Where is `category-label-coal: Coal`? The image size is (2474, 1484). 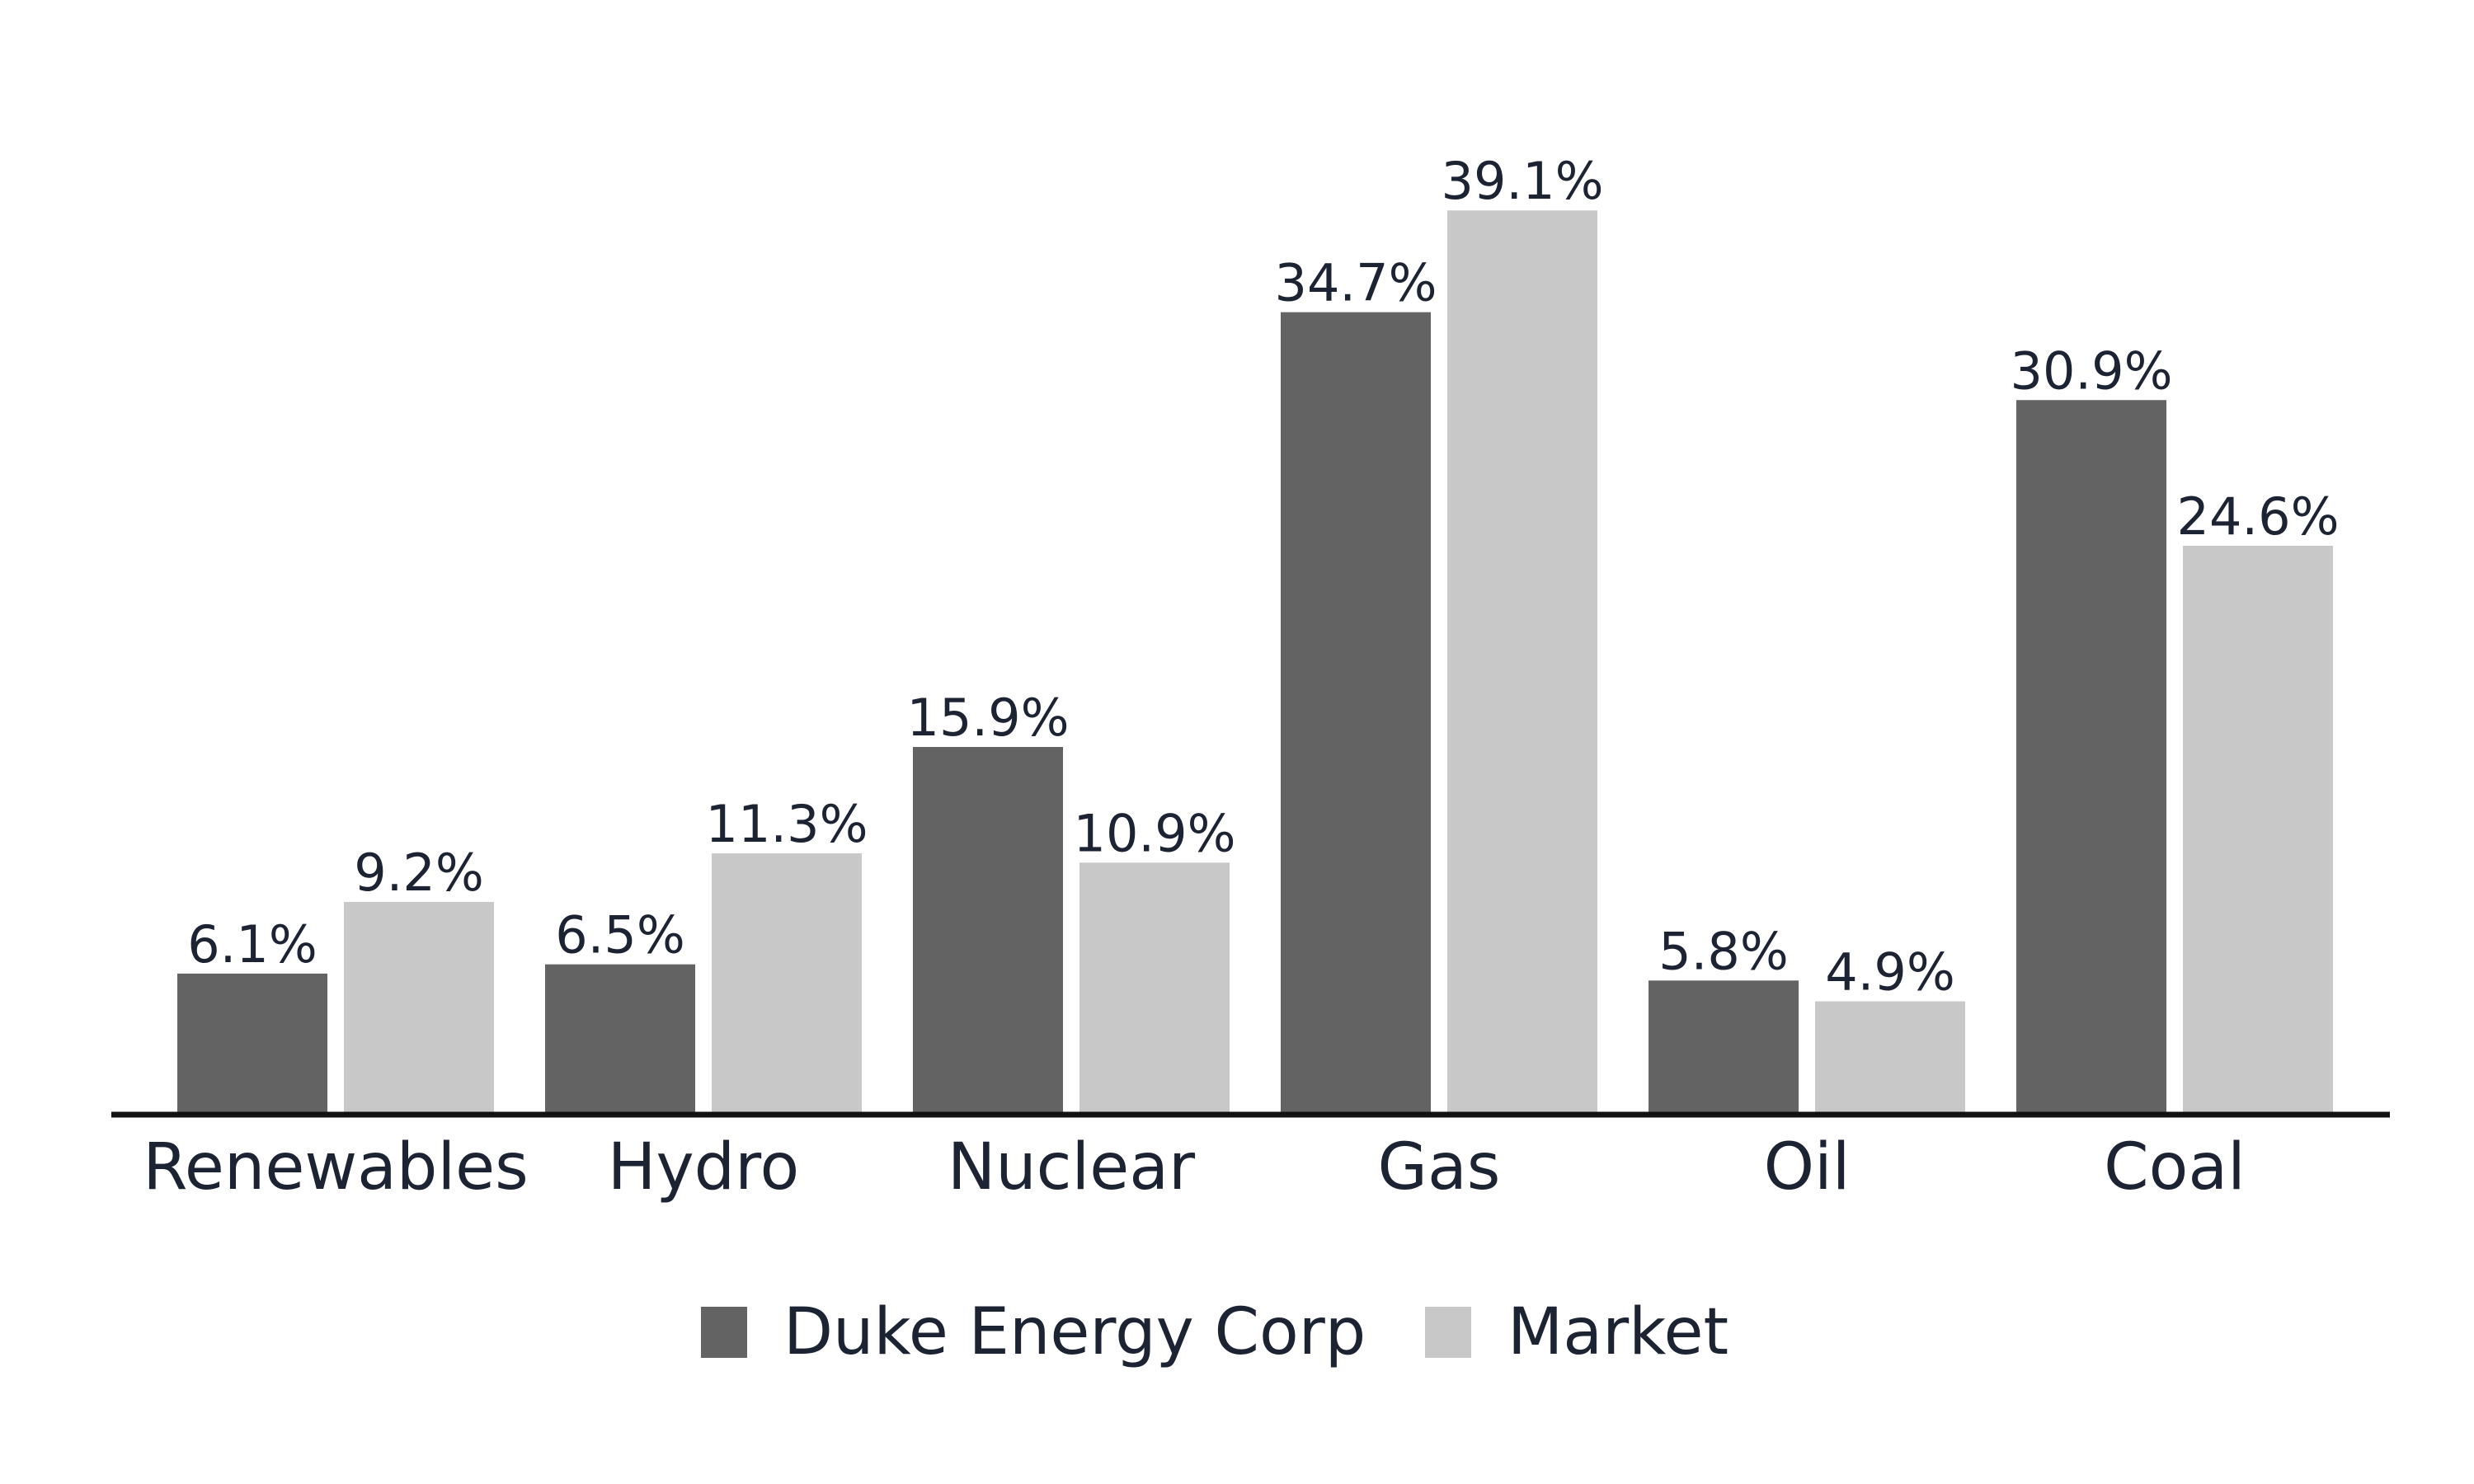 category-label-coal: Coal is located at coordinates (2175, 1167).